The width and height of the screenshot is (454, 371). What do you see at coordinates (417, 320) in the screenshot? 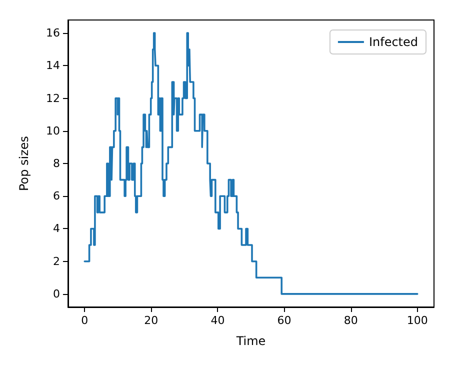
I see `x-tick-label: 100` at bounding box center [417, 320].